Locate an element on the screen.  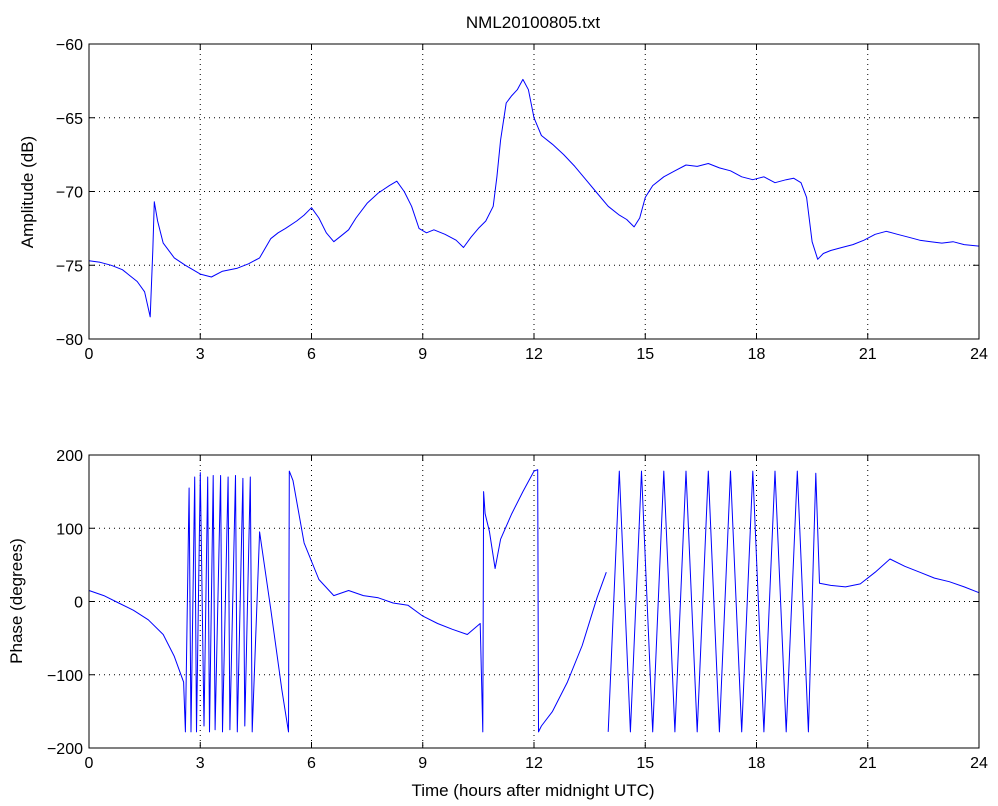
phase-x-tick-label: 21 is located at coordinates (868, 763).